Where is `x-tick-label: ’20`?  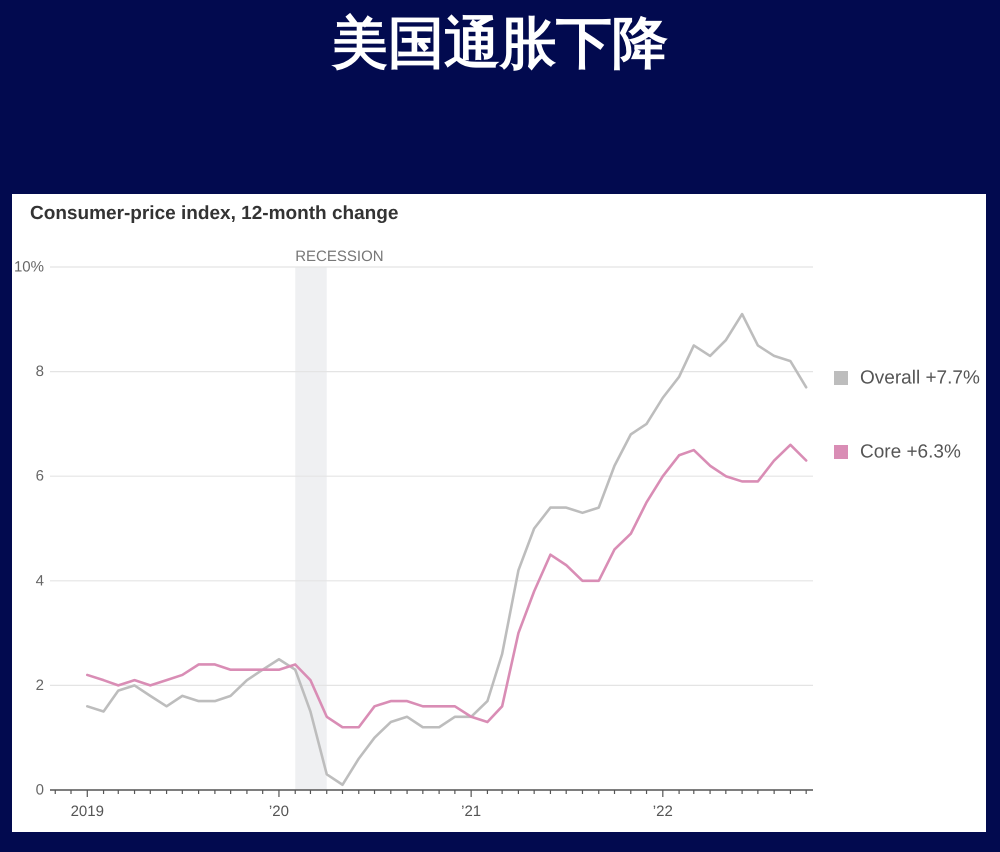 x-tick-label: ’20 is located at coordinates (278, 811).